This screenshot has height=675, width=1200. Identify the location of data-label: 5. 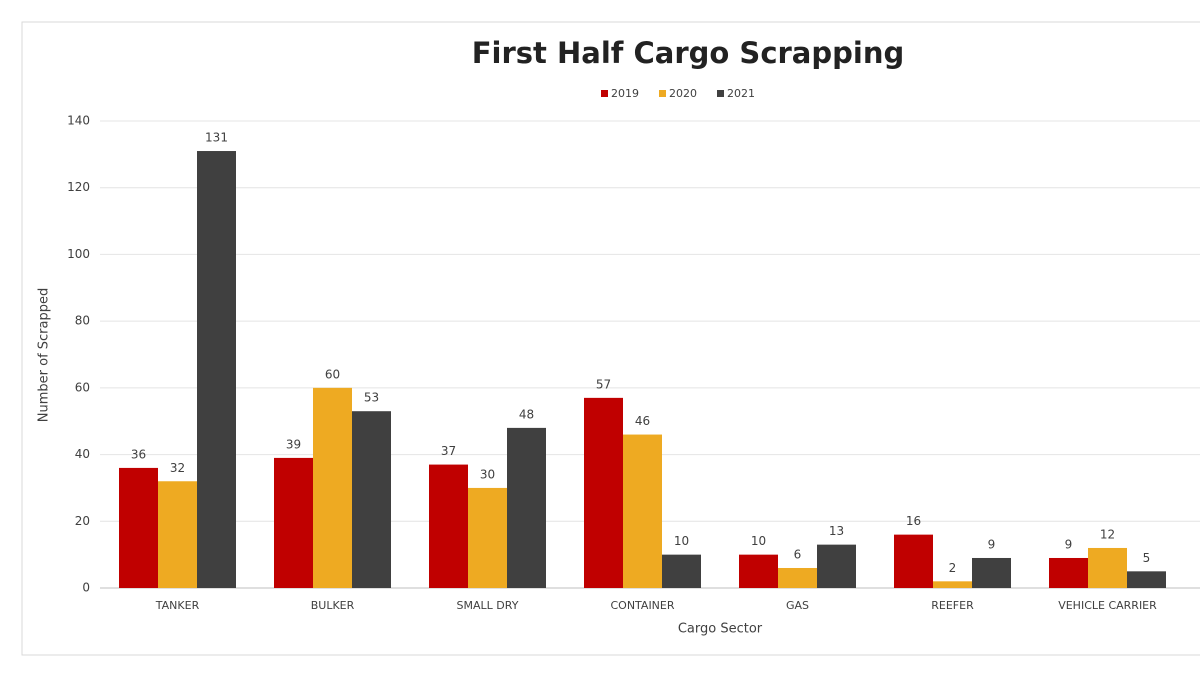
(1147, 558).